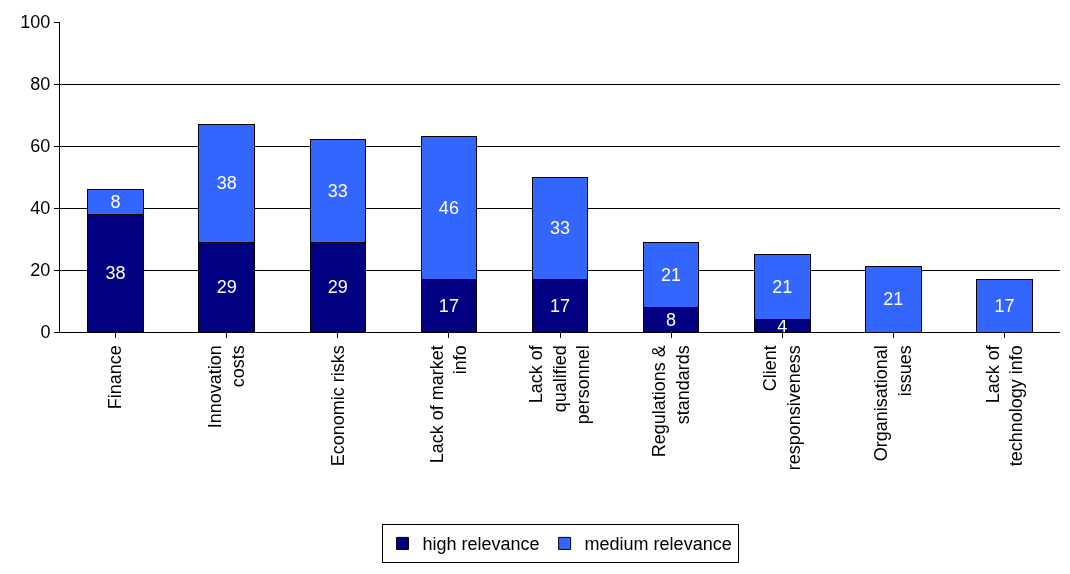  I want to click on y-tick-label: 60, so click(40, 146).